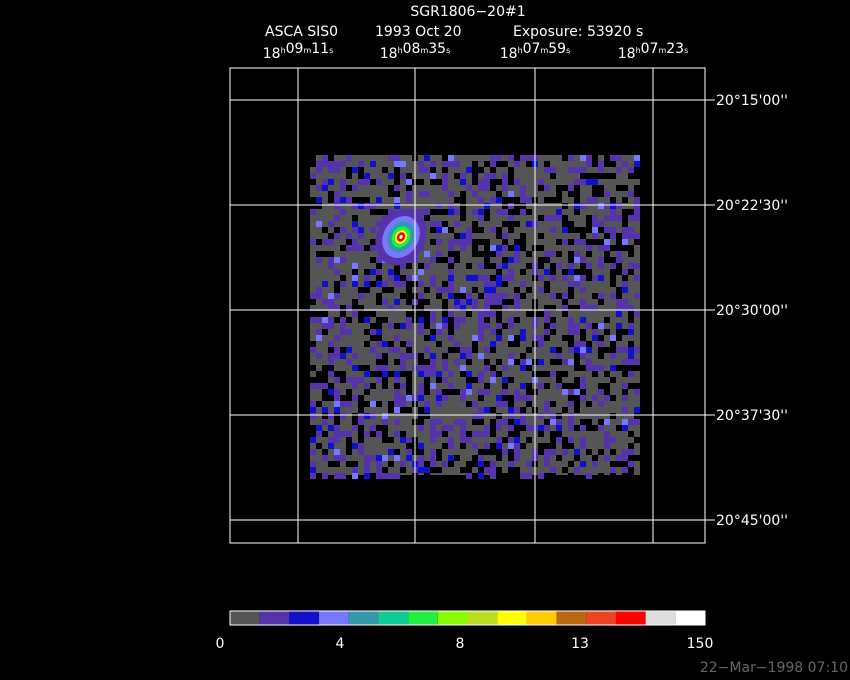 Image resolution: width=850 pixels, height=680 pixels. Describe the element at coordinates (752, 311) in the screenshot. I see `dec-label: 20°30'00''` at that location.